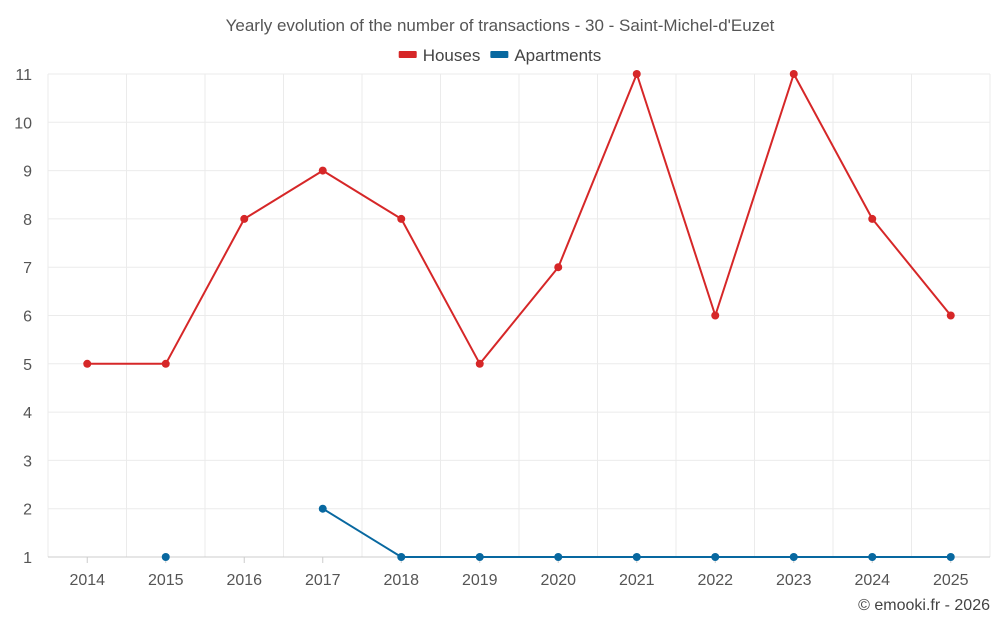 The height and width of the screenshot is (625, 1000). What do you see at coordinates (794, 580) in the screenshot?
I see `x-tick-label: 2023` at bounding box center [794, 580].